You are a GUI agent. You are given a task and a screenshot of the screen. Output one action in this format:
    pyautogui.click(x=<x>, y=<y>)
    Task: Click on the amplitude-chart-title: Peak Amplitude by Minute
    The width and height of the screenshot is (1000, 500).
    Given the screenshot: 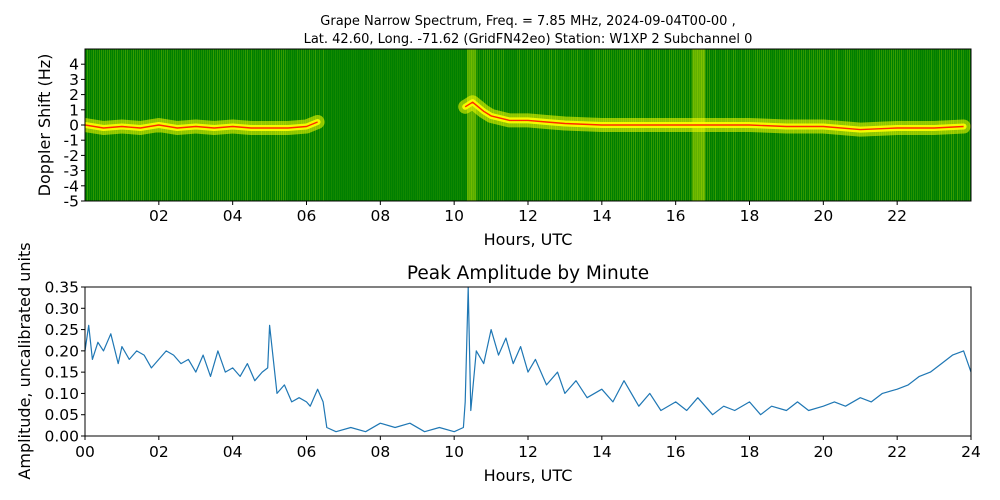 What is the action you would take?
    pyautogui.click(x=528, y=273)
    